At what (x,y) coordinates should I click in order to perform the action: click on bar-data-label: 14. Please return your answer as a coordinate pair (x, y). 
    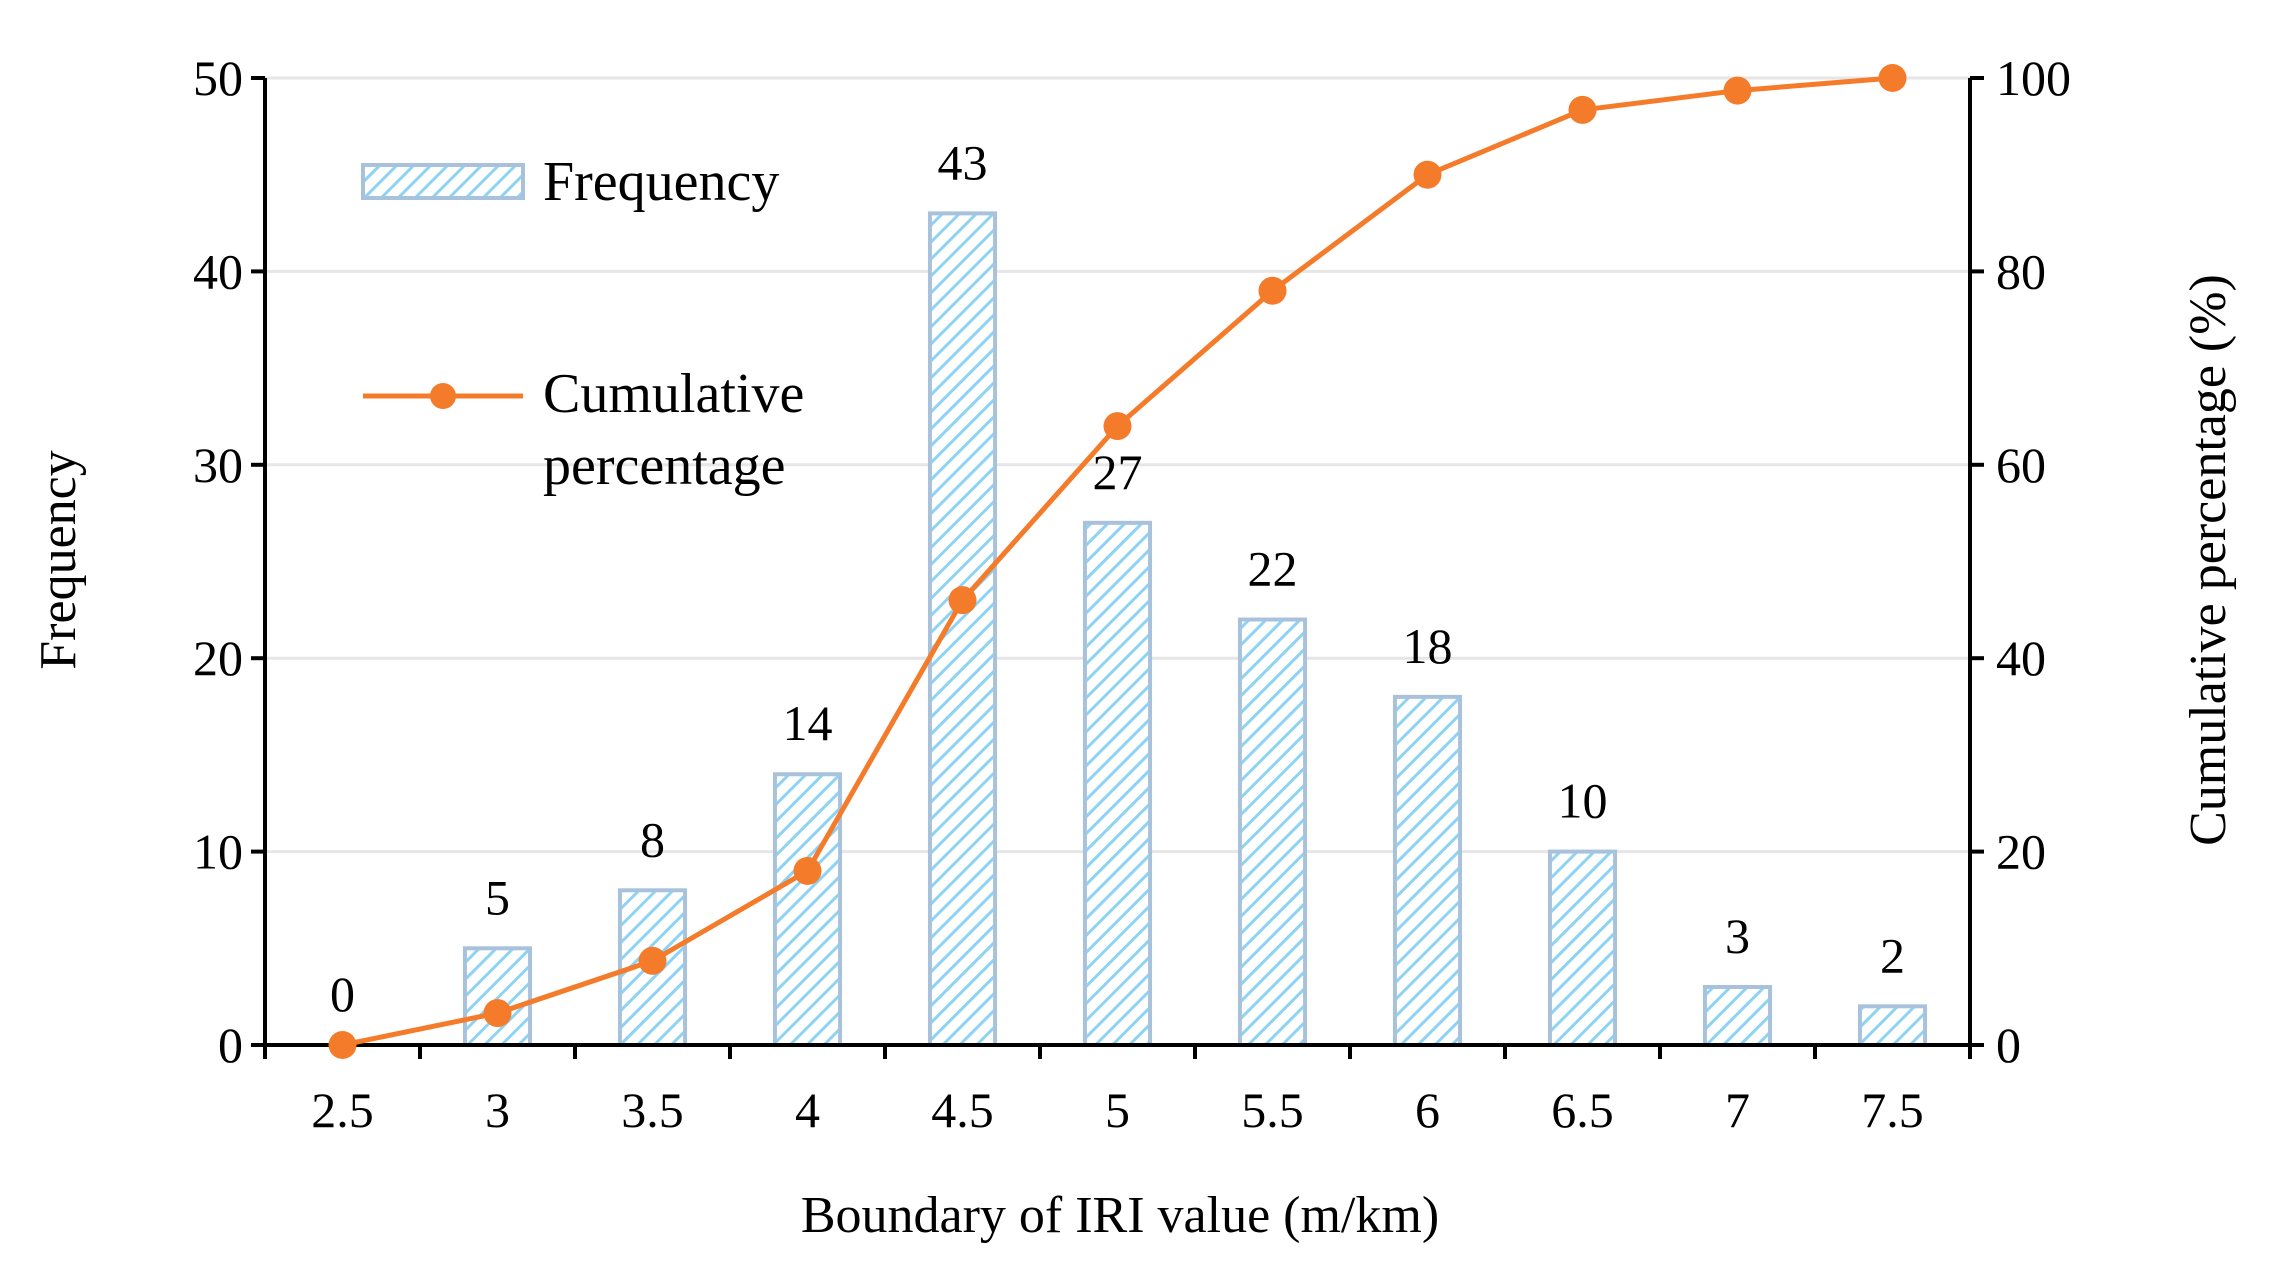
    Looking at the image, I should click on (808, 723).